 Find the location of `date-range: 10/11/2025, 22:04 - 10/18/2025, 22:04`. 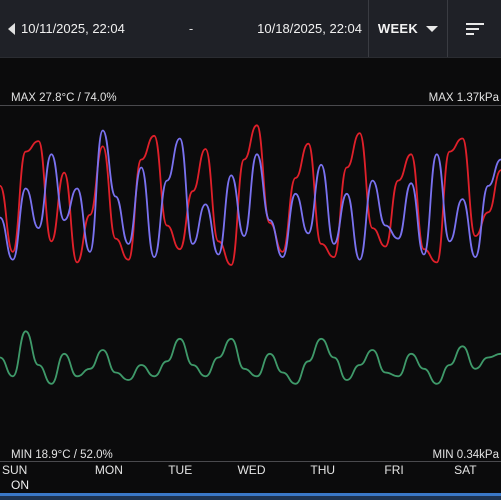

date-range: 10/11/2025, 22:04 - 10/18/2025, 22:04 is located at coordinates (184, 28).